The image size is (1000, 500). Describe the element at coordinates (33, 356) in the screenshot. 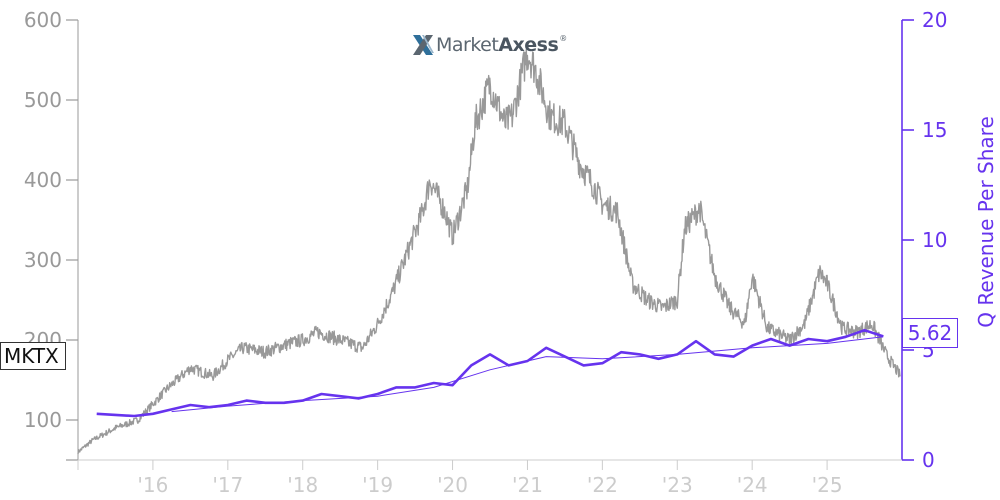

I see `ticker-label: MKTX` at that location.